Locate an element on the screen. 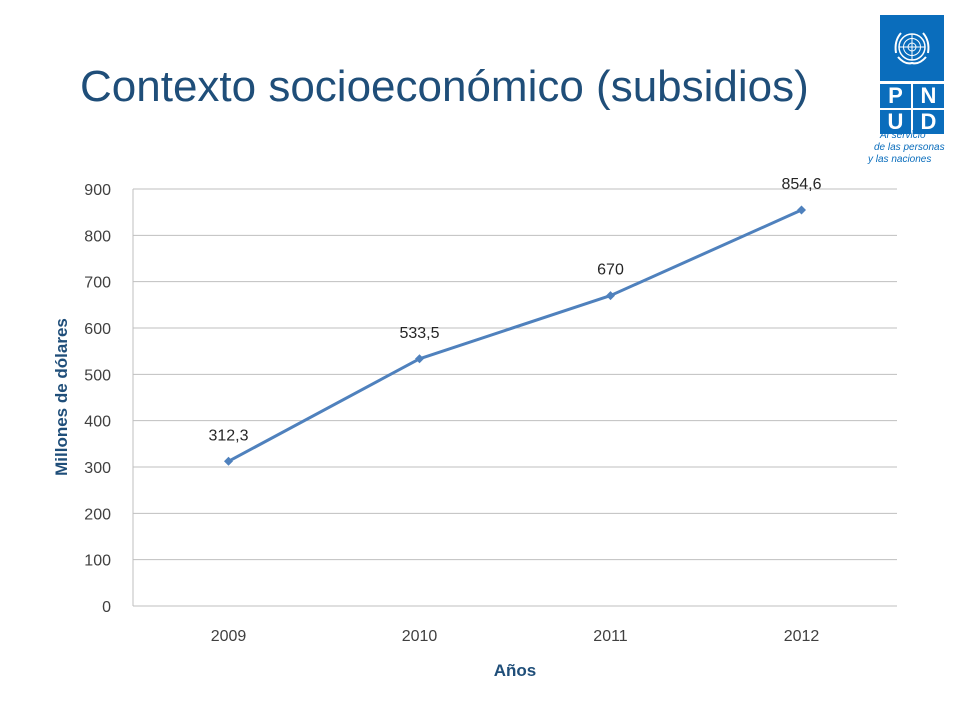 Image resolution: width=960 pixels, height=720 pixels. y-tick-label: 100 is located at coordinates (97, 561).